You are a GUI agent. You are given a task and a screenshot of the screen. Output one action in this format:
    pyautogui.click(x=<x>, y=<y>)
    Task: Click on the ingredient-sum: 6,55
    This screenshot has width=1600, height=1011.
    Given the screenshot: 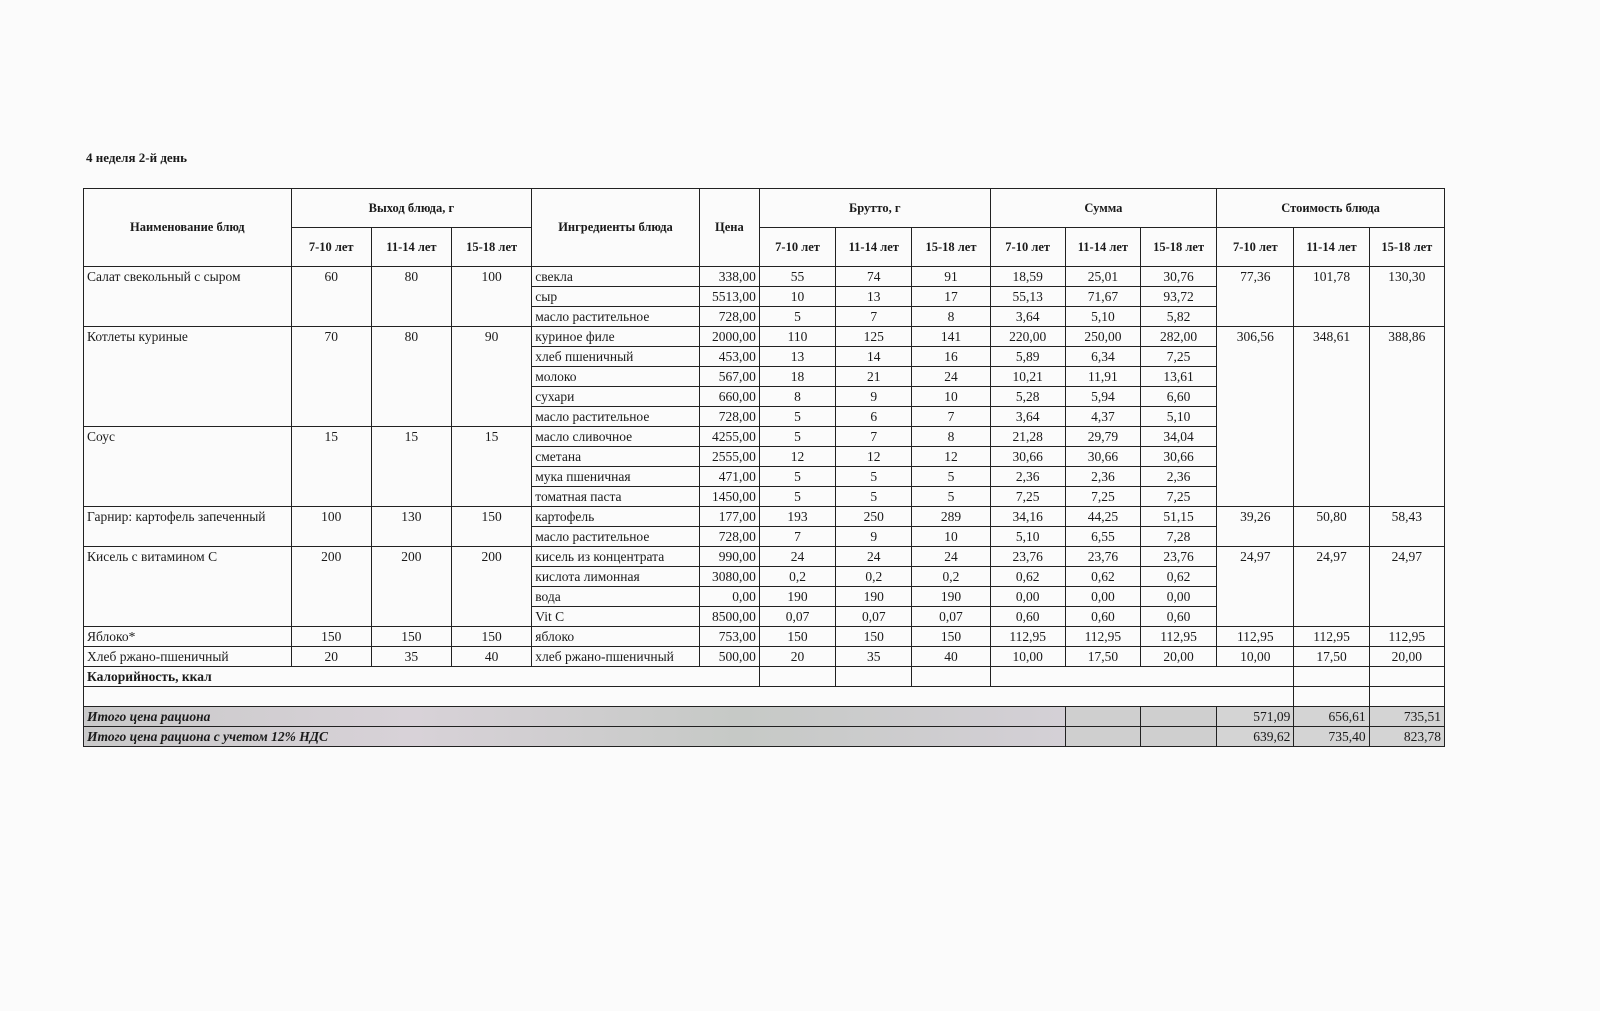 What is the action you would take?
    pyautogui.click(x=1102, y=536)
    